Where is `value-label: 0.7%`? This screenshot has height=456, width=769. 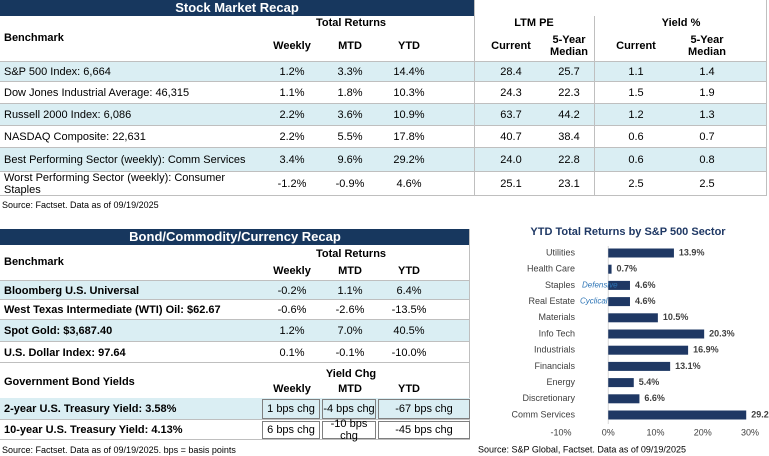
value-label: 0.7% is located at coordinates (627, 269).